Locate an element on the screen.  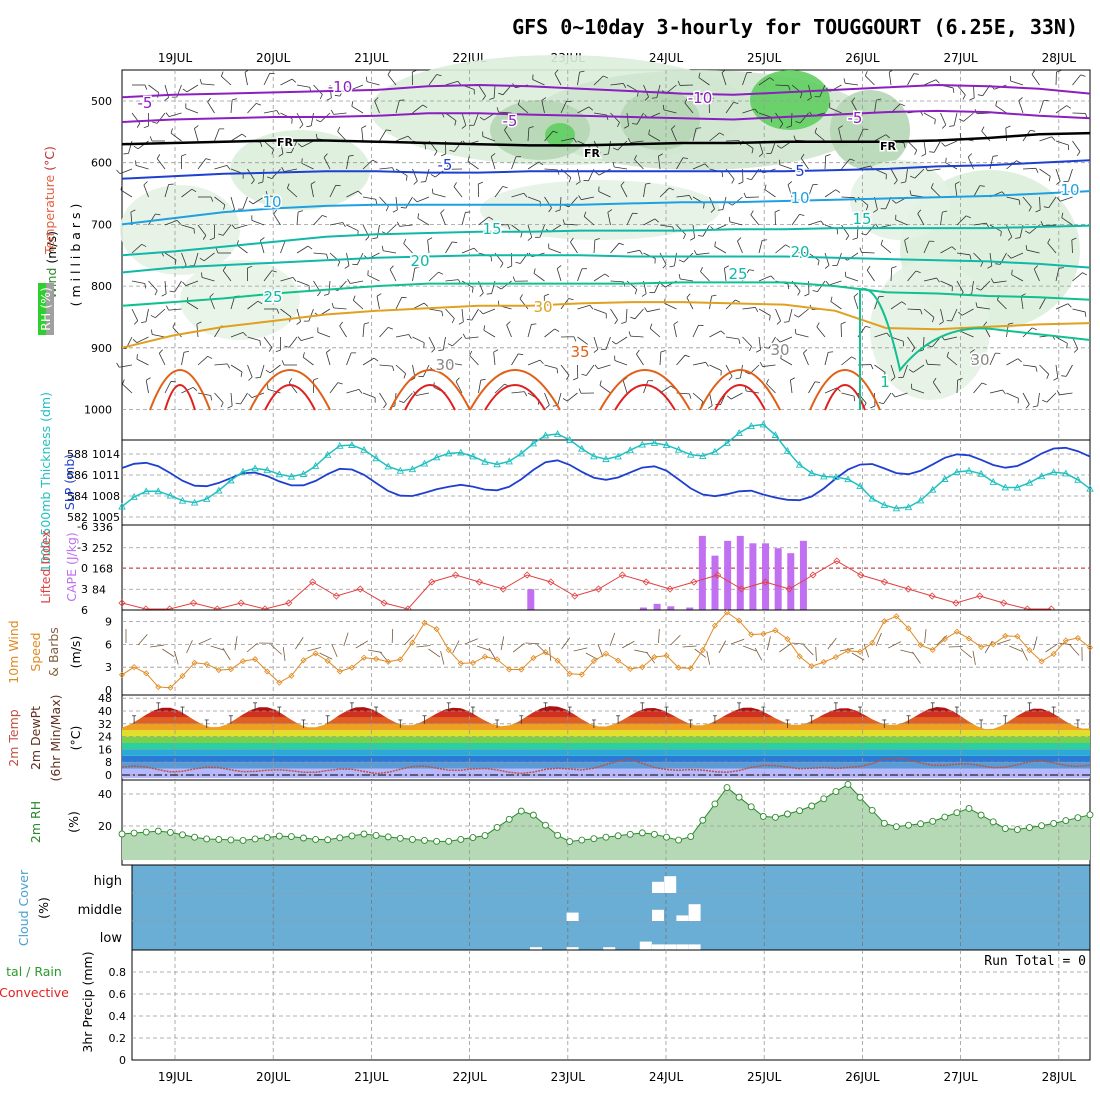
date-label-top: 25JUL is located at coordinates (764, 58).